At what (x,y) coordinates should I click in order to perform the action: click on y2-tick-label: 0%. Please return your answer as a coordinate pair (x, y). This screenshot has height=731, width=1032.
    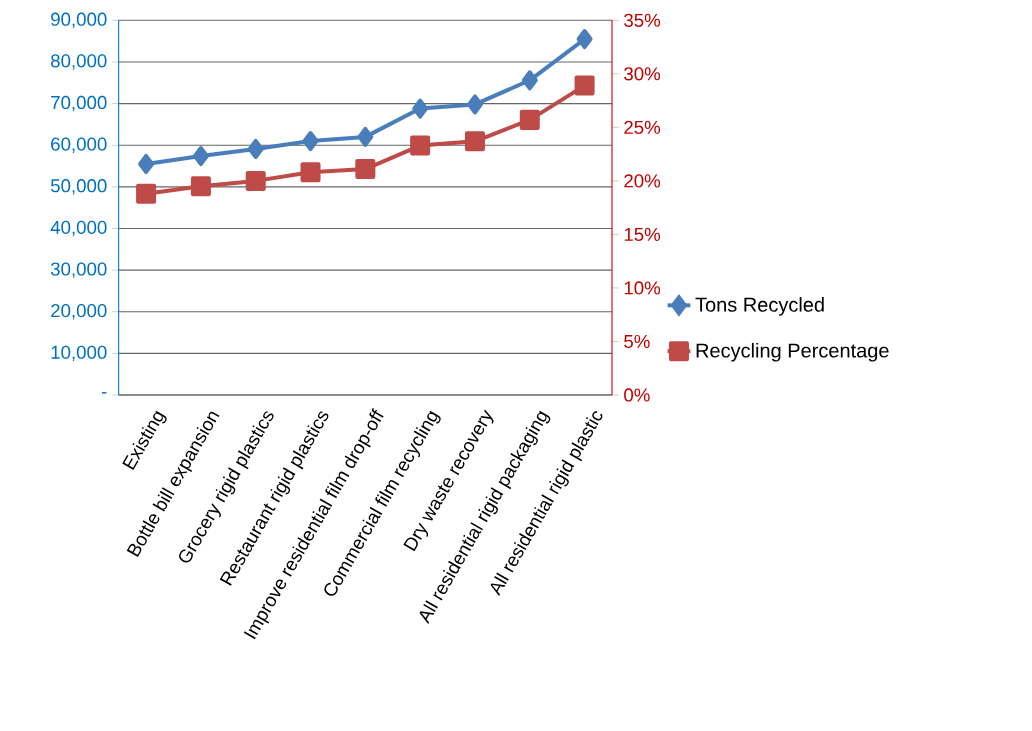
    Looking at the image, I should click on (637, 395).